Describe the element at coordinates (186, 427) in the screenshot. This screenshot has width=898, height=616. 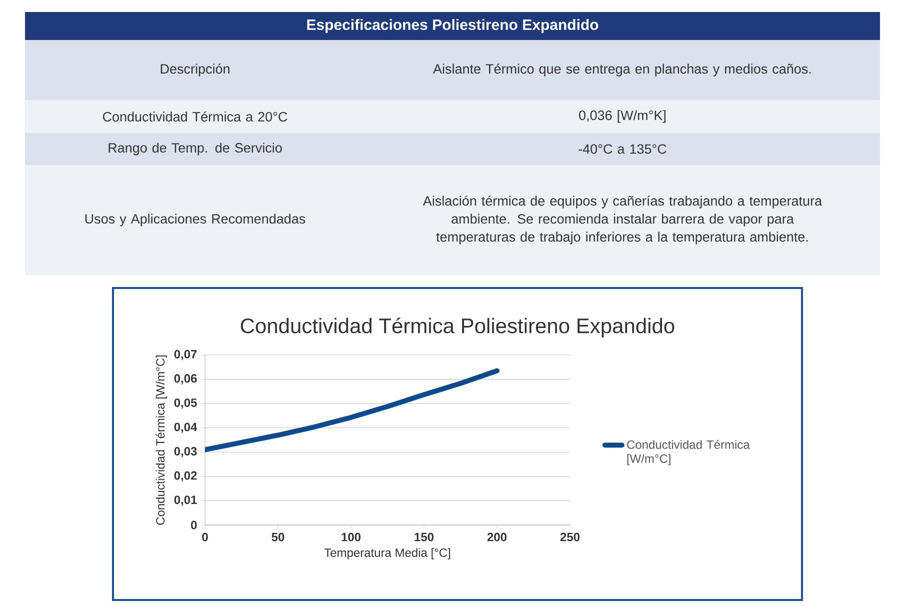
I see `y-tick-label: 0,04` at that location.